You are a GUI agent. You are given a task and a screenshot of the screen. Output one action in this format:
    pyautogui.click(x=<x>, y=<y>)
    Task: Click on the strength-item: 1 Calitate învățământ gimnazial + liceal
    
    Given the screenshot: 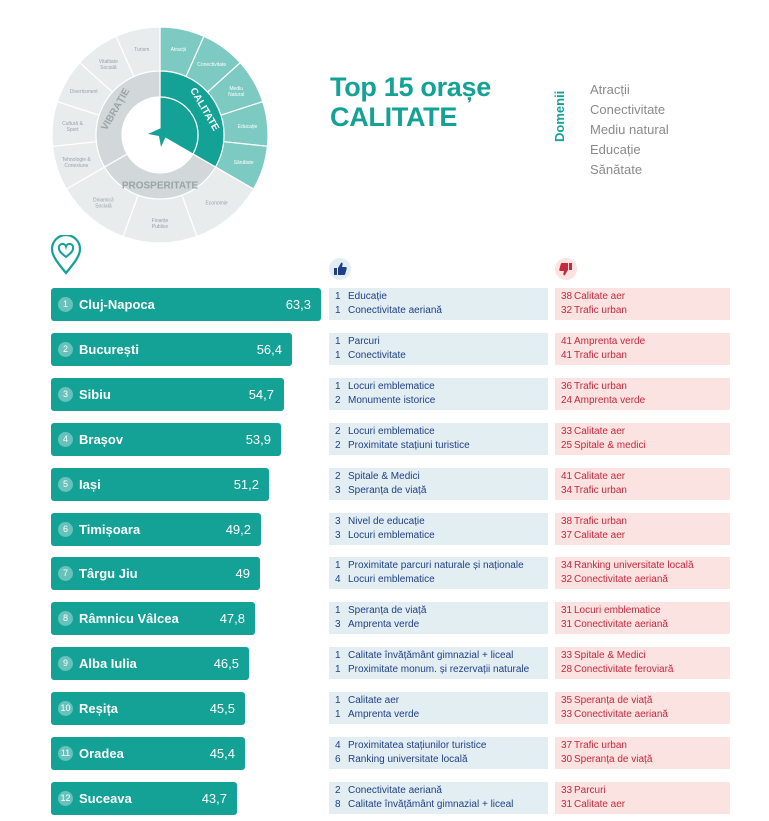 What is the action you would take?
    pyautogui.click(x=424, y=655)
    